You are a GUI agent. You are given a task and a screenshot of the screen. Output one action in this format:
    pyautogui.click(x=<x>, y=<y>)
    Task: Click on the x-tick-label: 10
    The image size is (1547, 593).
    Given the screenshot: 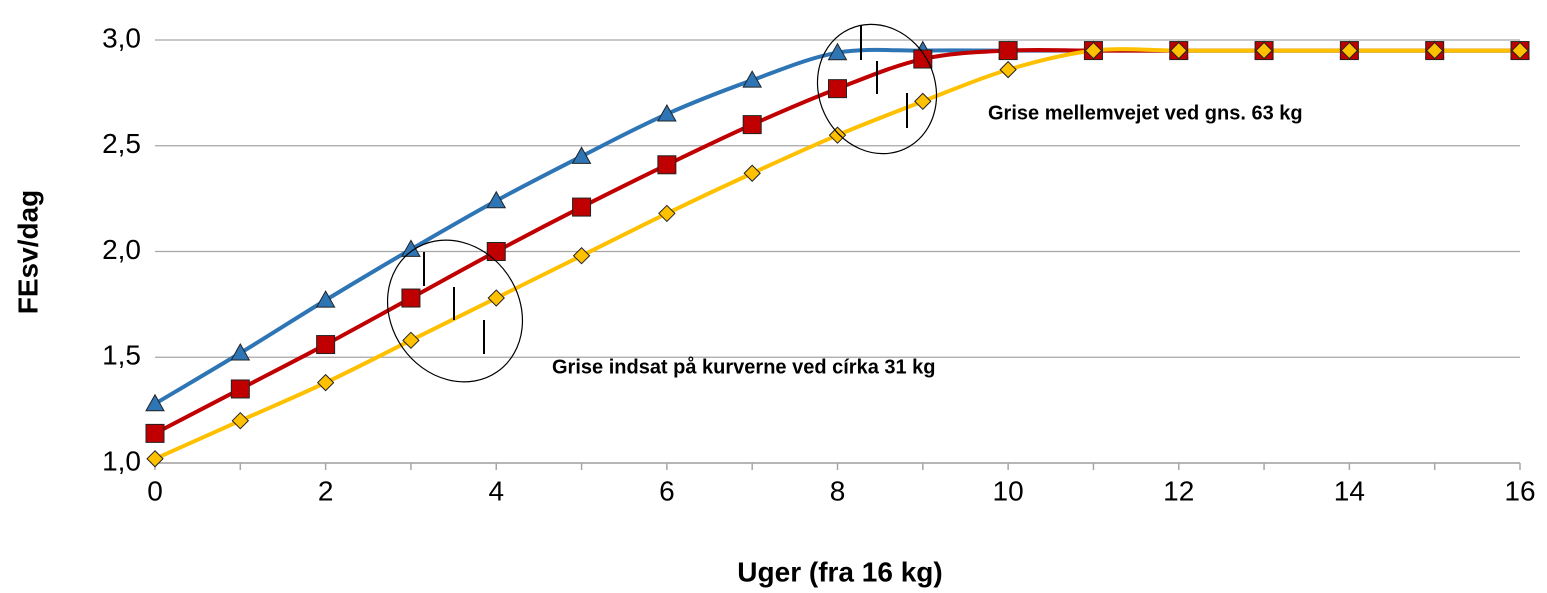 What is the action you would take?
    pyautogui.click(x=1008, y=490)
    